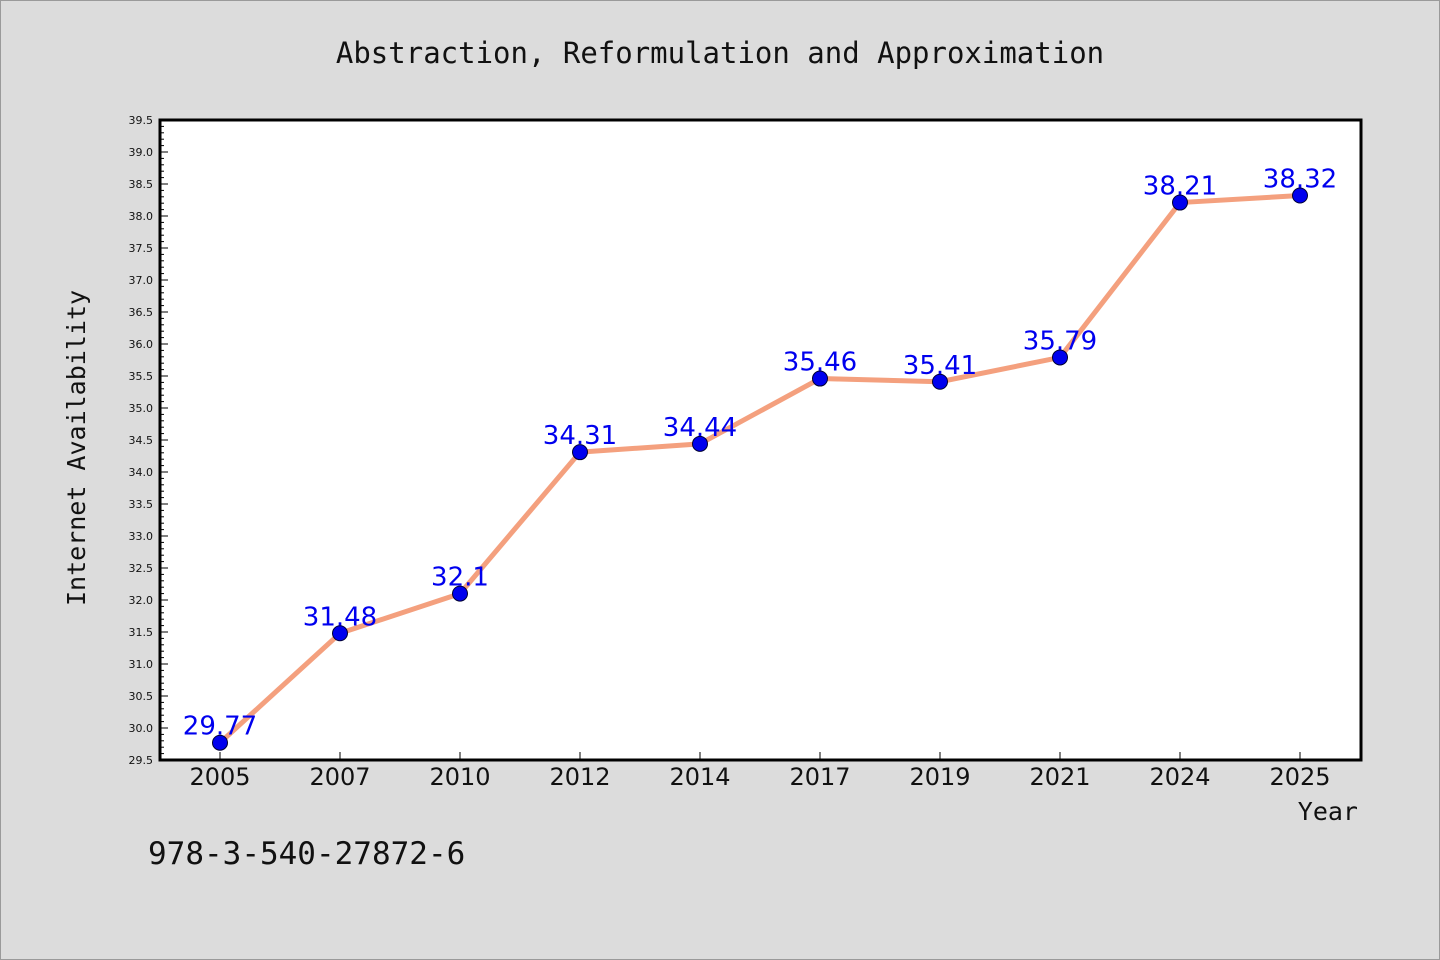 This screenshot has height=960, width=1440. I want to click on y-tick-label: 37.0, so click(141, 280).